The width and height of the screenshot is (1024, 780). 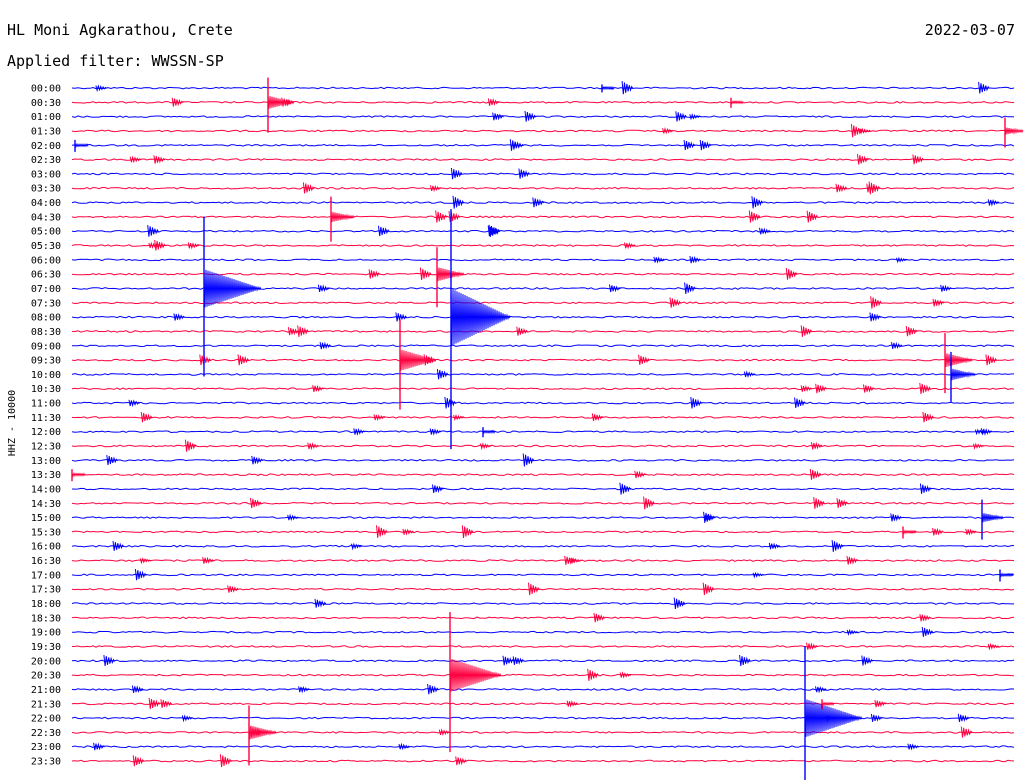 What do you see at coordinates (46, 303) in the screenshot?
I see `time-tick-label: 07:30` at bounding box center [46, 303].